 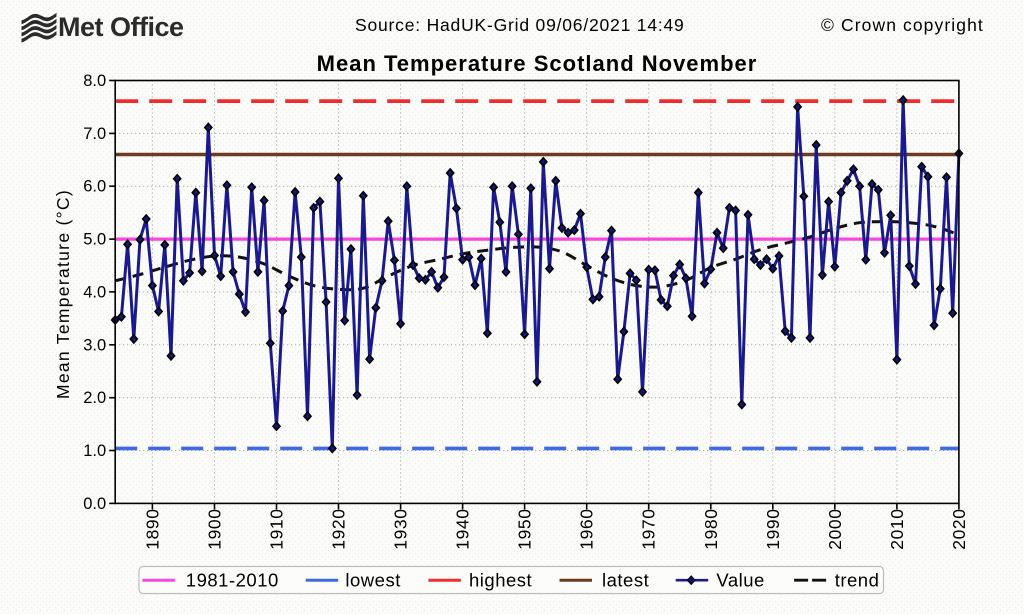 I want to click on svg-text: 1940, so click(x=463, y=528).